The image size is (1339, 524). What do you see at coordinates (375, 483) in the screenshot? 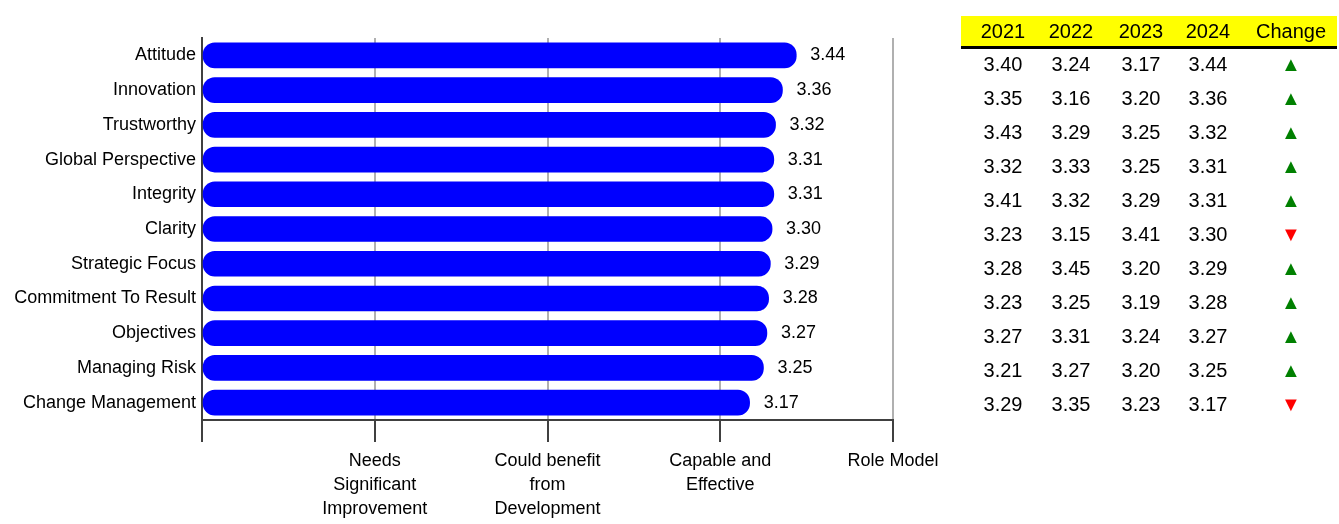
I see `text: Needs Significant Improvement` at bounding box center [375, 483].